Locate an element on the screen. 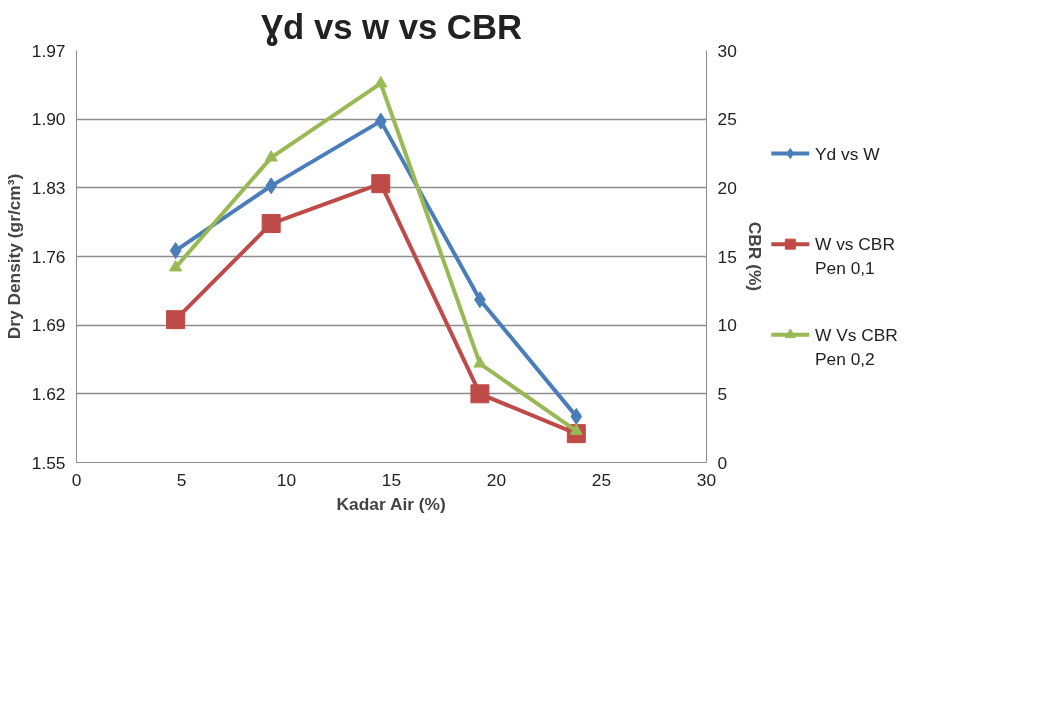 This screenshot has height=706, width=1056. x-tick-label: 0 is located at coordinates (76, 479).